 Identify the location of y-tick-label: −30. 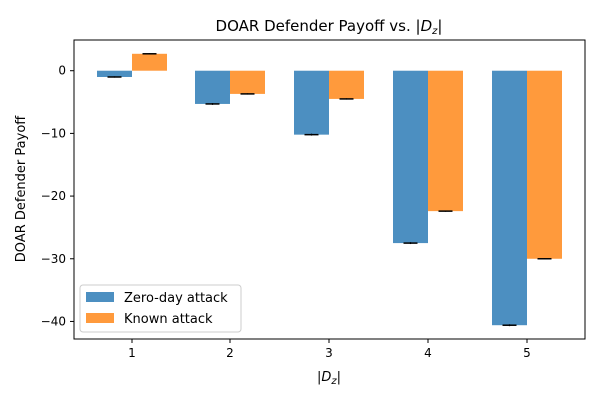
(53, 259).